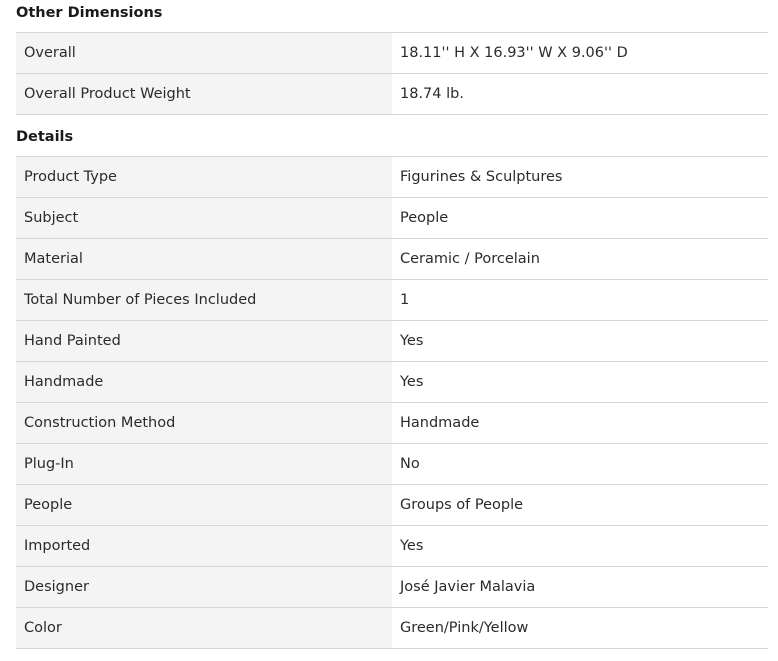 This screenshot has width=778, height=661. I want to click on spec-value: Green/Pink/Yellow, so click(580, 628).